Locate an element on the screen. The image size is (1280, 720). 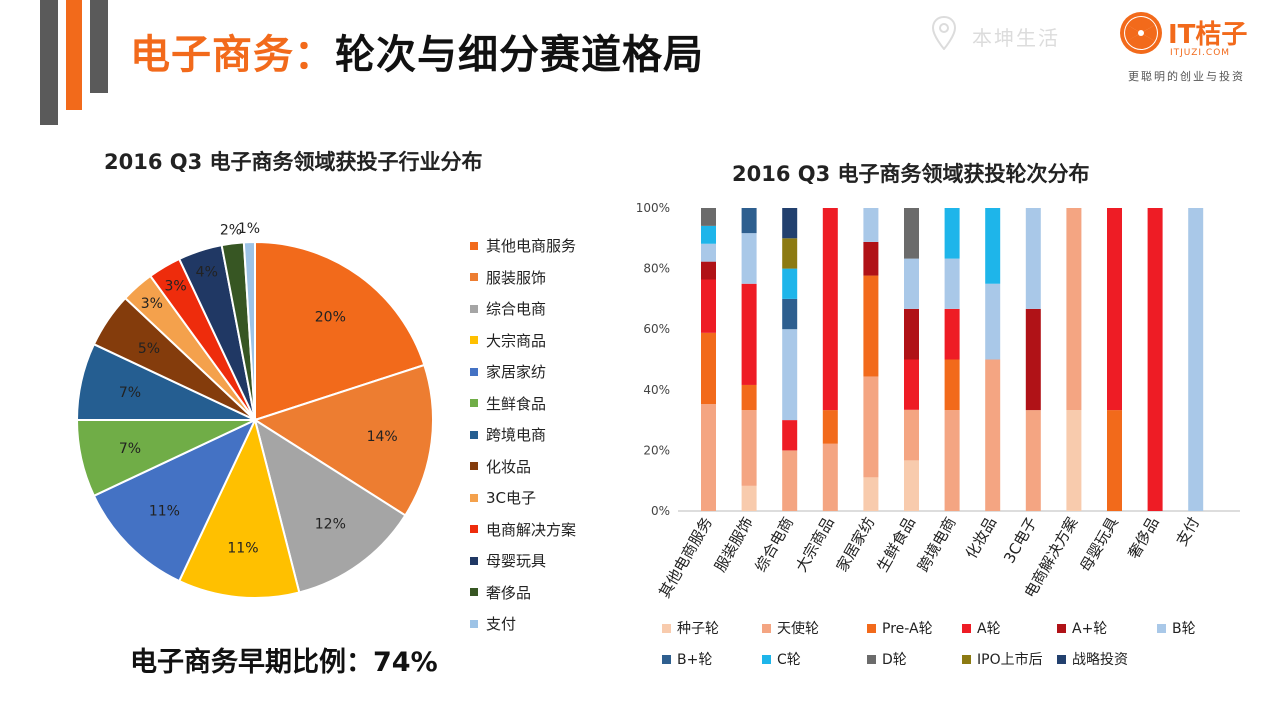
legend-label: 战略投资 is located at coordinates (1100, 660).